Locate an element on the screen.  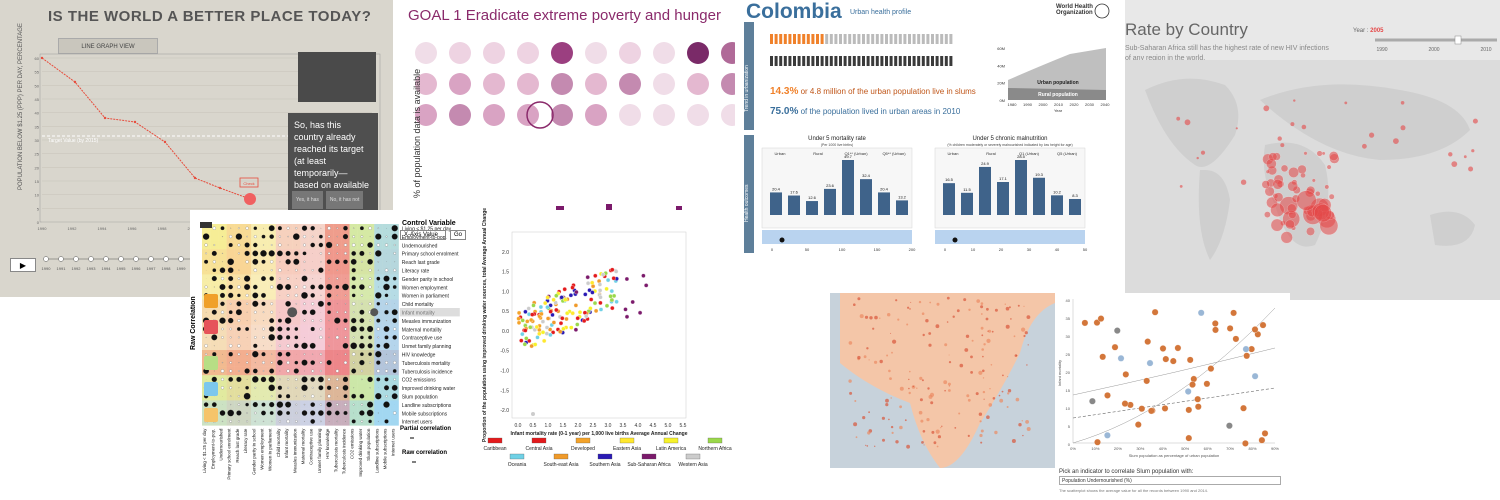
tab-line-graph: LINE GRAPH VIEW is located at coordinates (108, 46).